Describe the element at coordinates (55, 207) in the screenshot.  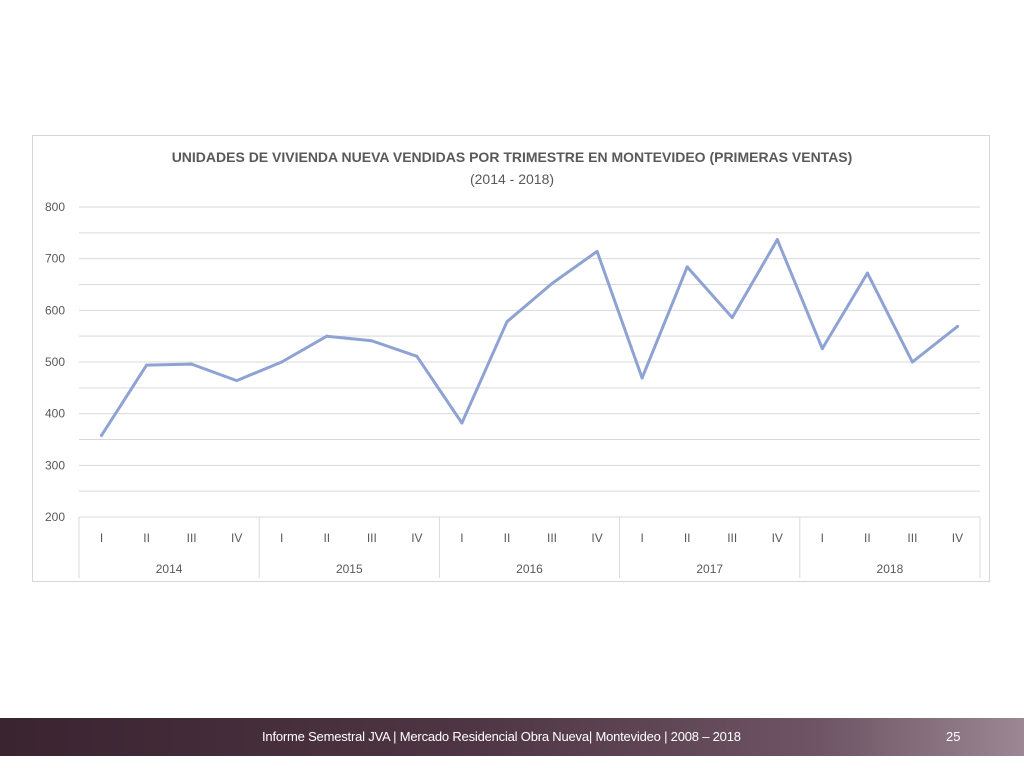
I see `y-tick-label: 800` at that location.